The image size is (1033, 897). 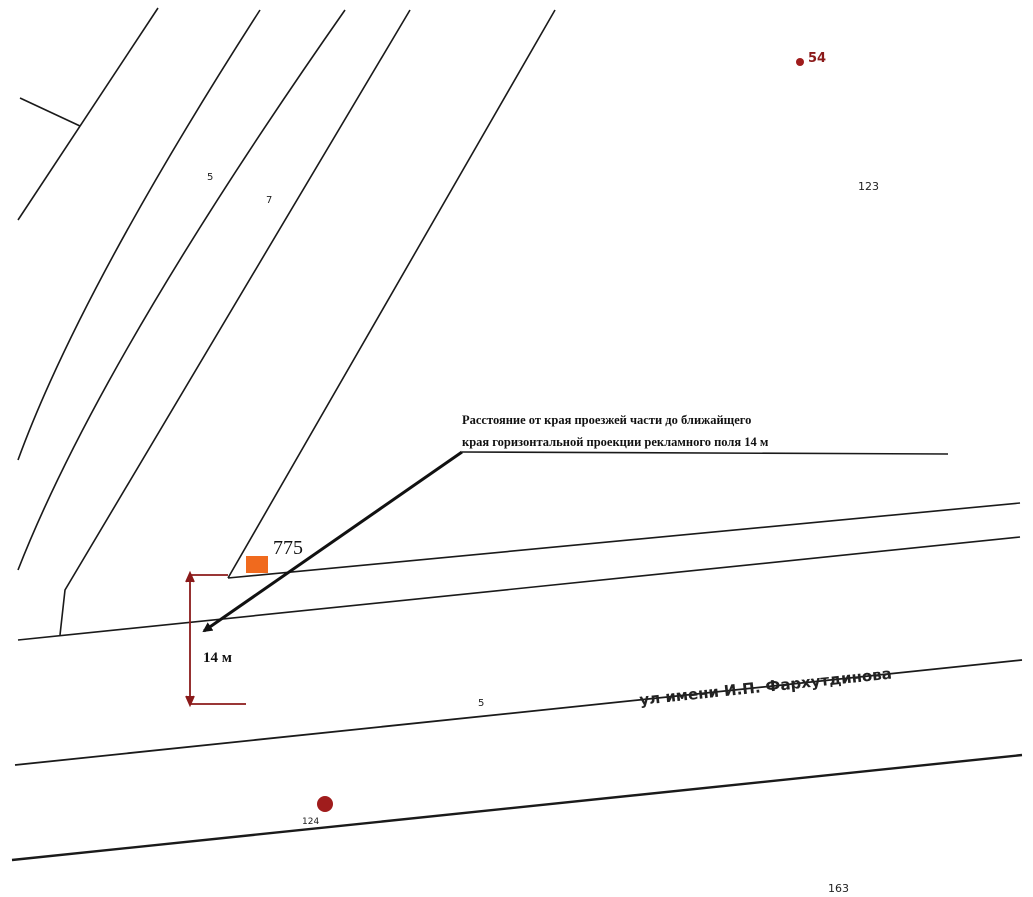 What do you see at coordinates (518, 712) in the screenshot?
I see `road-edge-lower` at bounding box center [518, 712].